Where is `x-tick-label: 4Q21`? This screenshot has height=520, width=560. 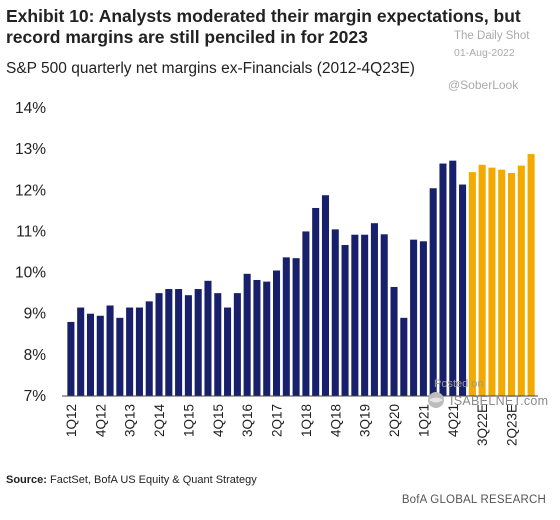 x-tick-label: 4Q21 is located at coordinates (453, 420).